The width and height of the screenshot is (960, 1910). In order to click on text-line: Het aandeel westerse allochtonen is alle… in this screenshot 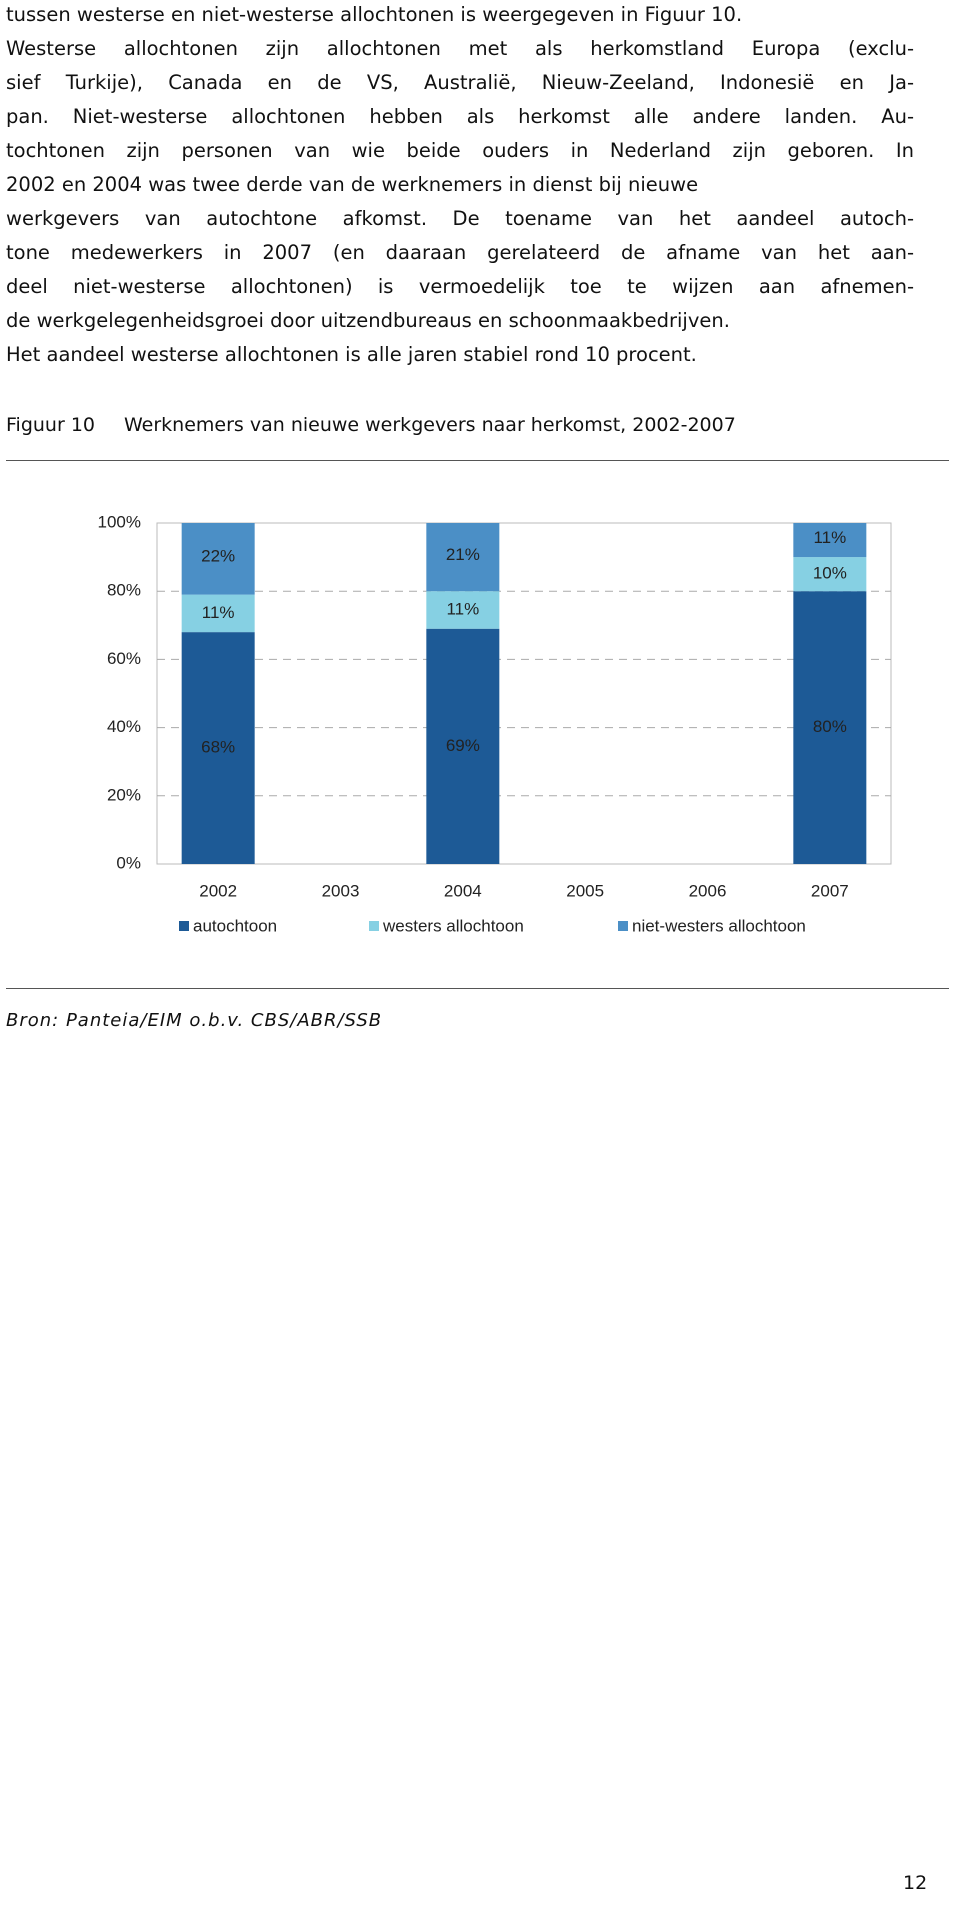, I will do `click(351, 354)`.